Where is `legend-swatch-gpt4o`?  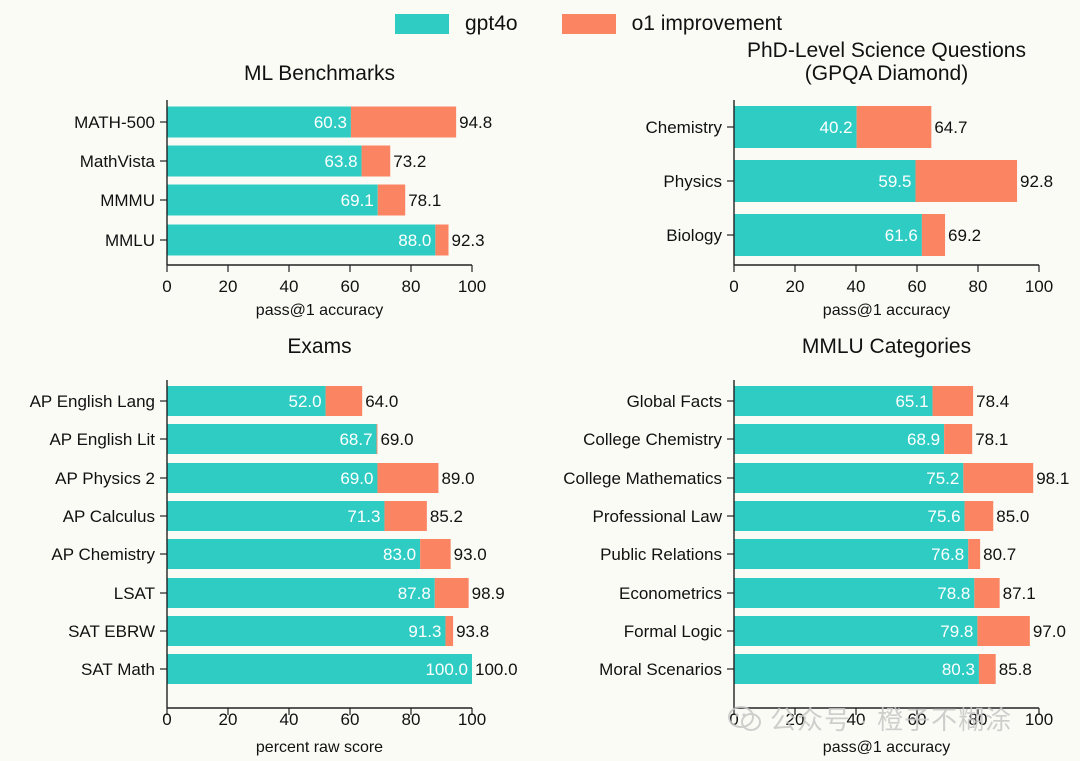
legend-swatch-gpt4o is located at coordinates (422, 24).